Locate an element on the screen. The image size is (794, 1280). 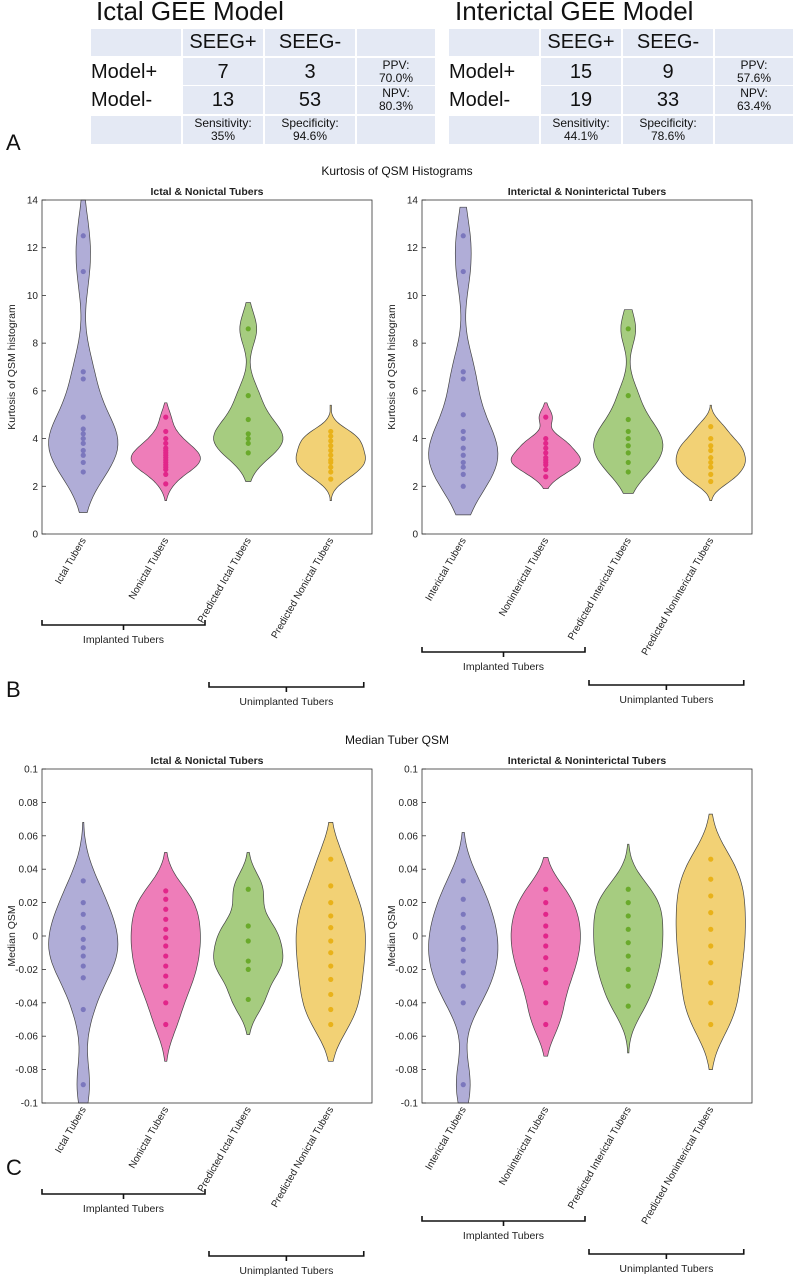
sensitivity-label: Sensitivity: is located at coordinates (223, 123).